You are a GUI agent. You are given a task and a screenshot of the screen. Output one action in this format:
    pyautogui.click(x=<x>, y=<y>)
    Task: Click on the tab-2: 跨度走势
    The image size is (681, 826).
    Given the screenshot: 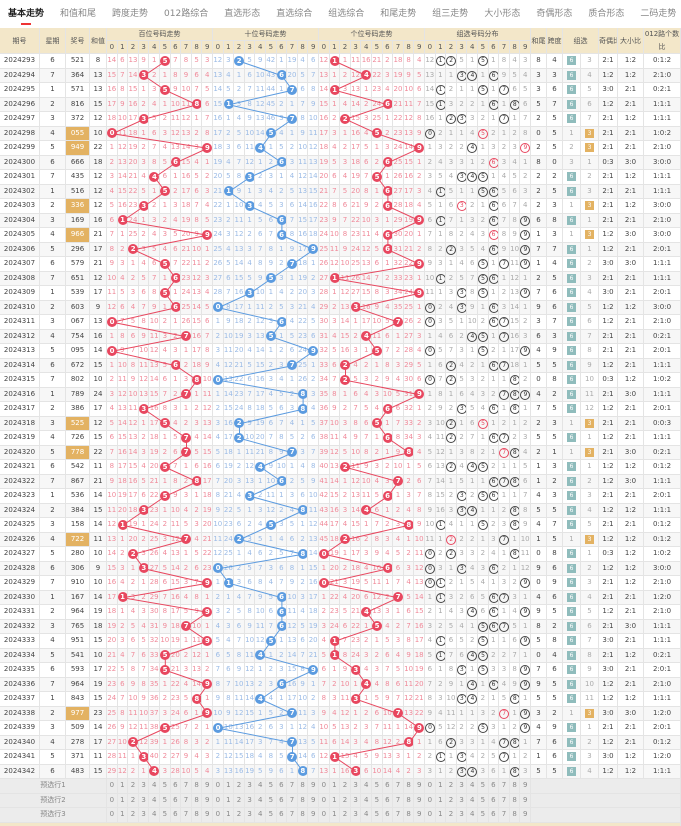 What is the action you would take?
    pyautogui.click(x=130, y=14)
    